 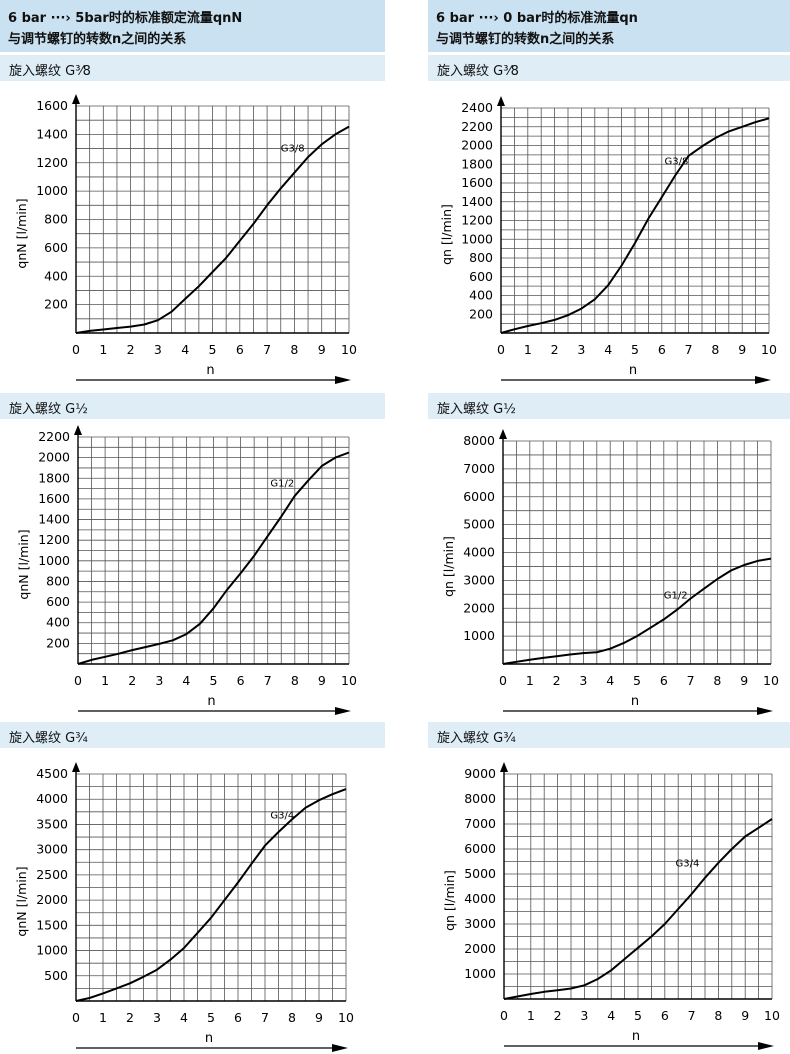 What do you see at coordinates (609, 406) in the screenshot?
I see `section-g12-right: 旋入螺纹 G½` at bounding box center [609, 406].